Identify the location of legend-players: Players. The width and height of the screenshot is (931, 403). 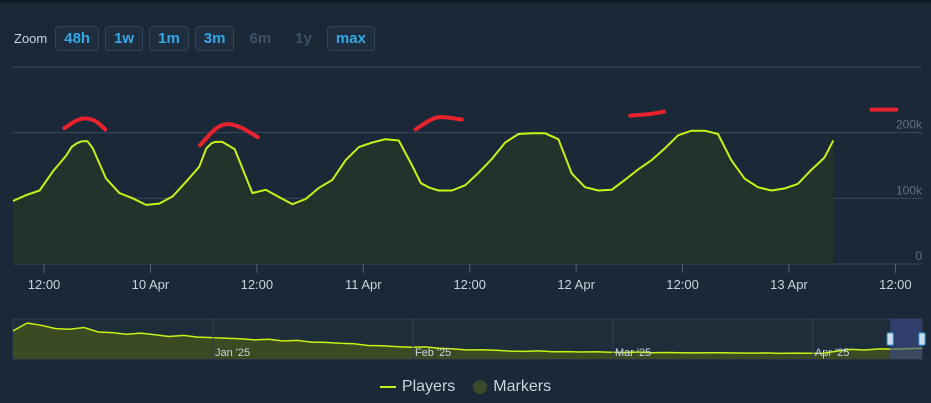
(417, 387).